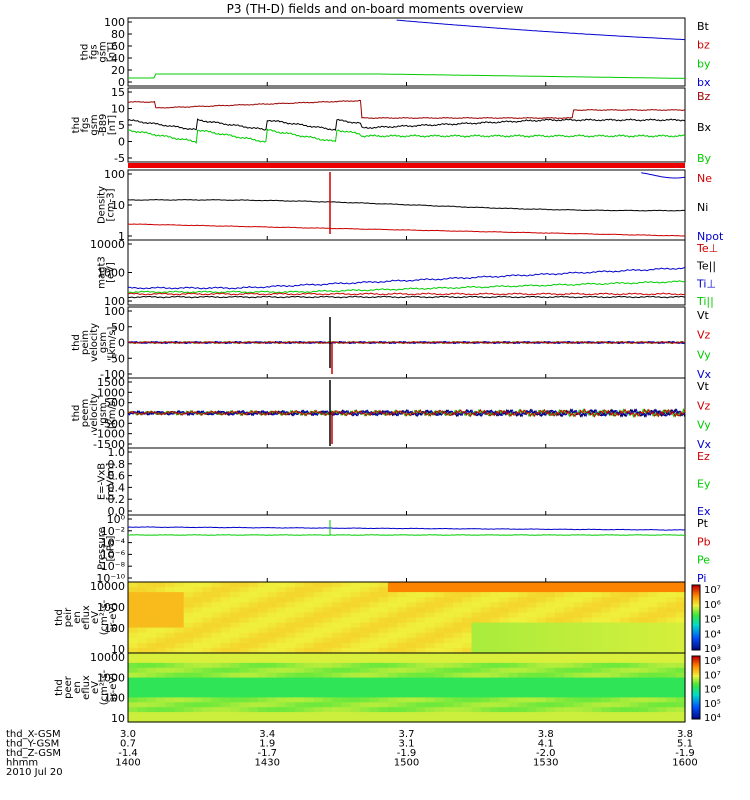  I want to click on separator-bar, so click(406, 165).